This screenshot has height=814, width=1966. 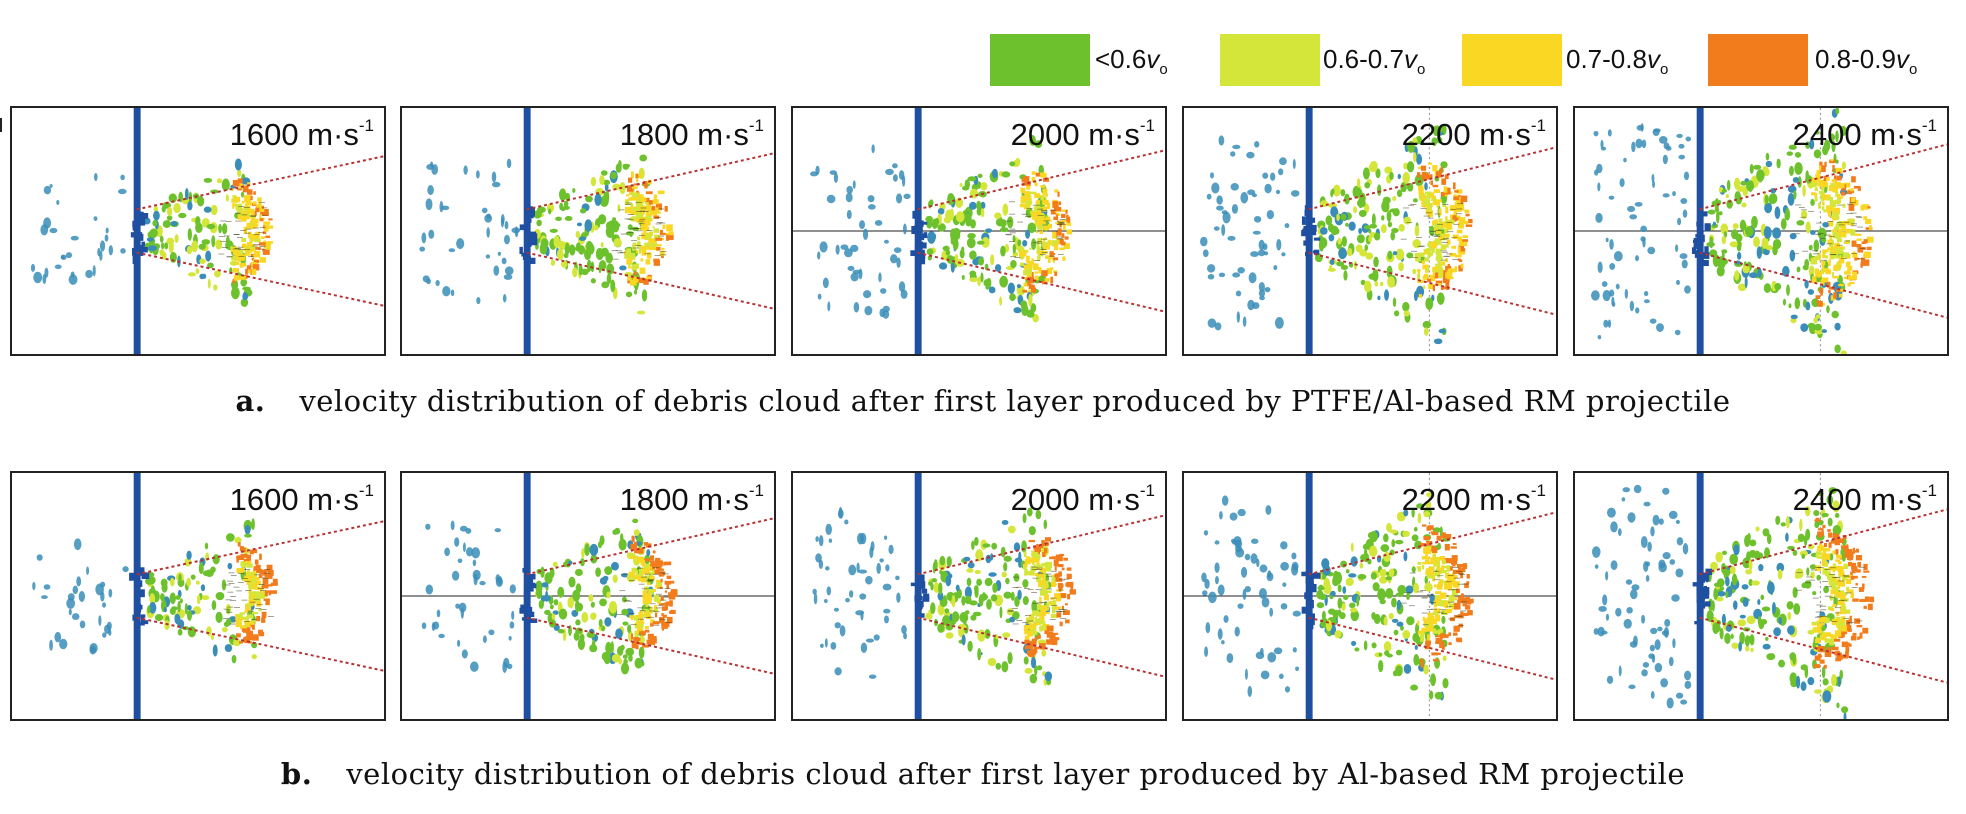 I want to click on panel-b-2200: 2200 m·s-1, so click(x=1370, y=596).